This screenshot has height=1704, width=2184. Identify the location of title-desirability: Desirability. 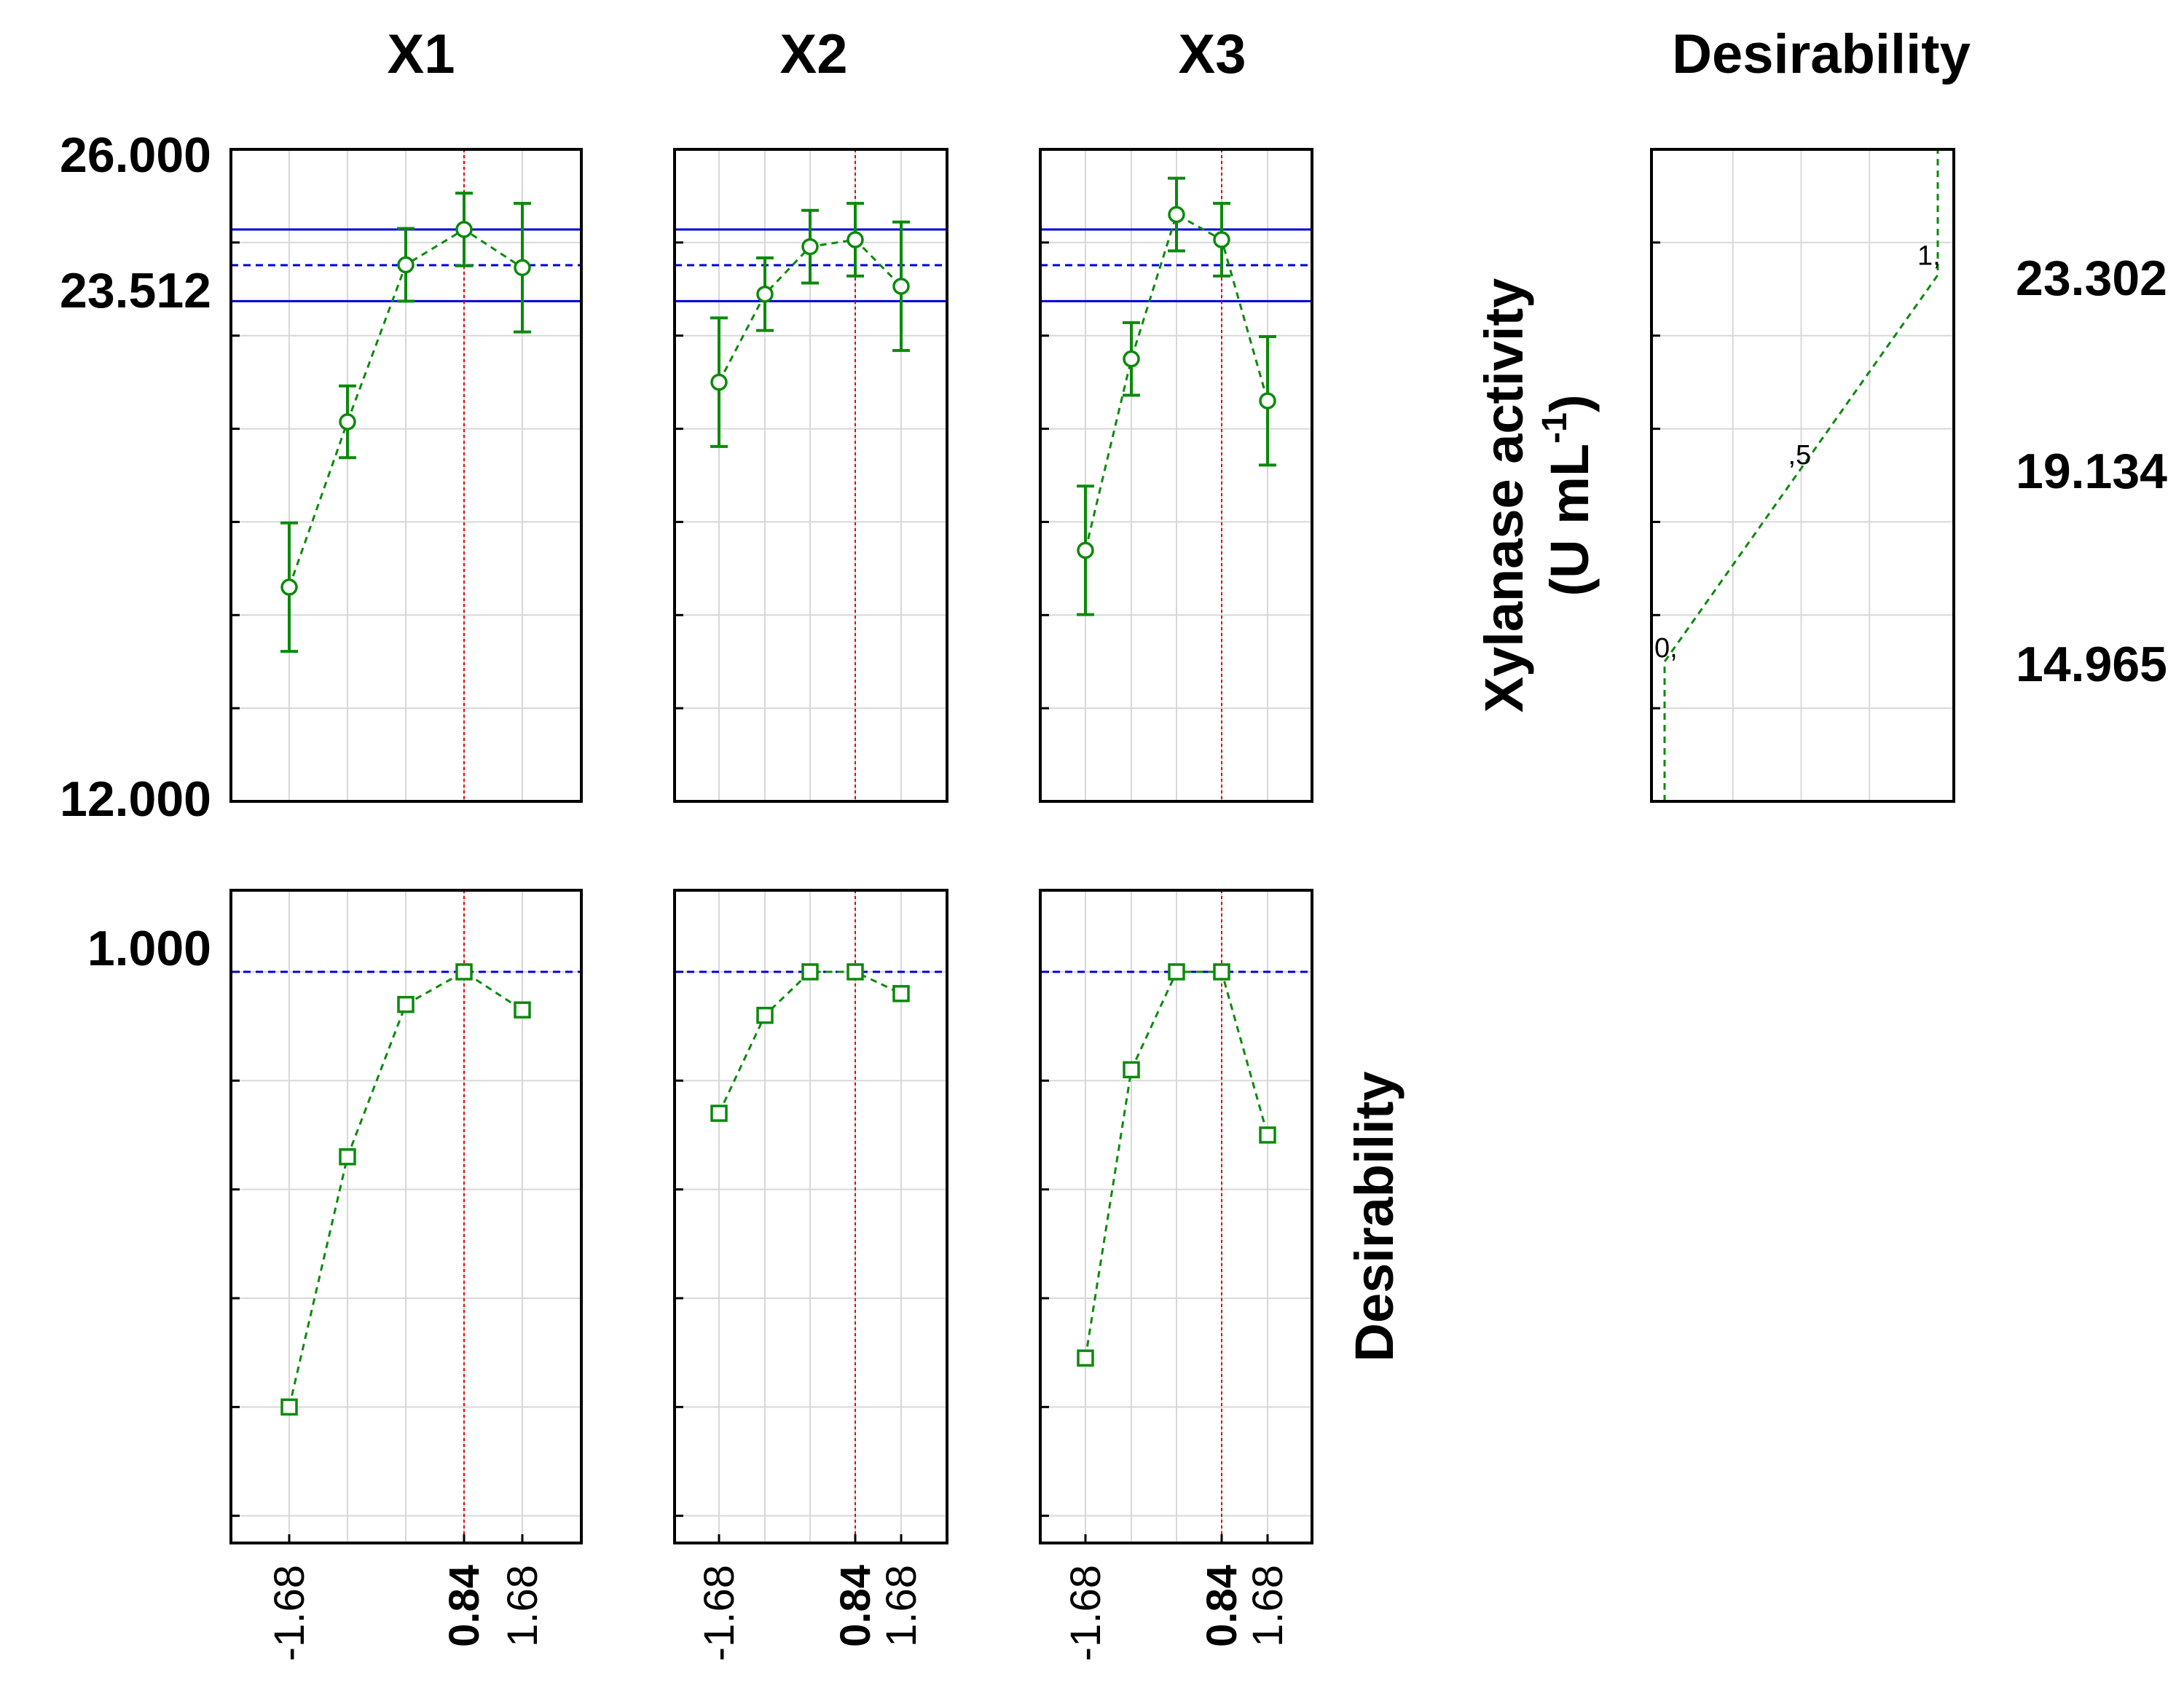
(1821, 54).